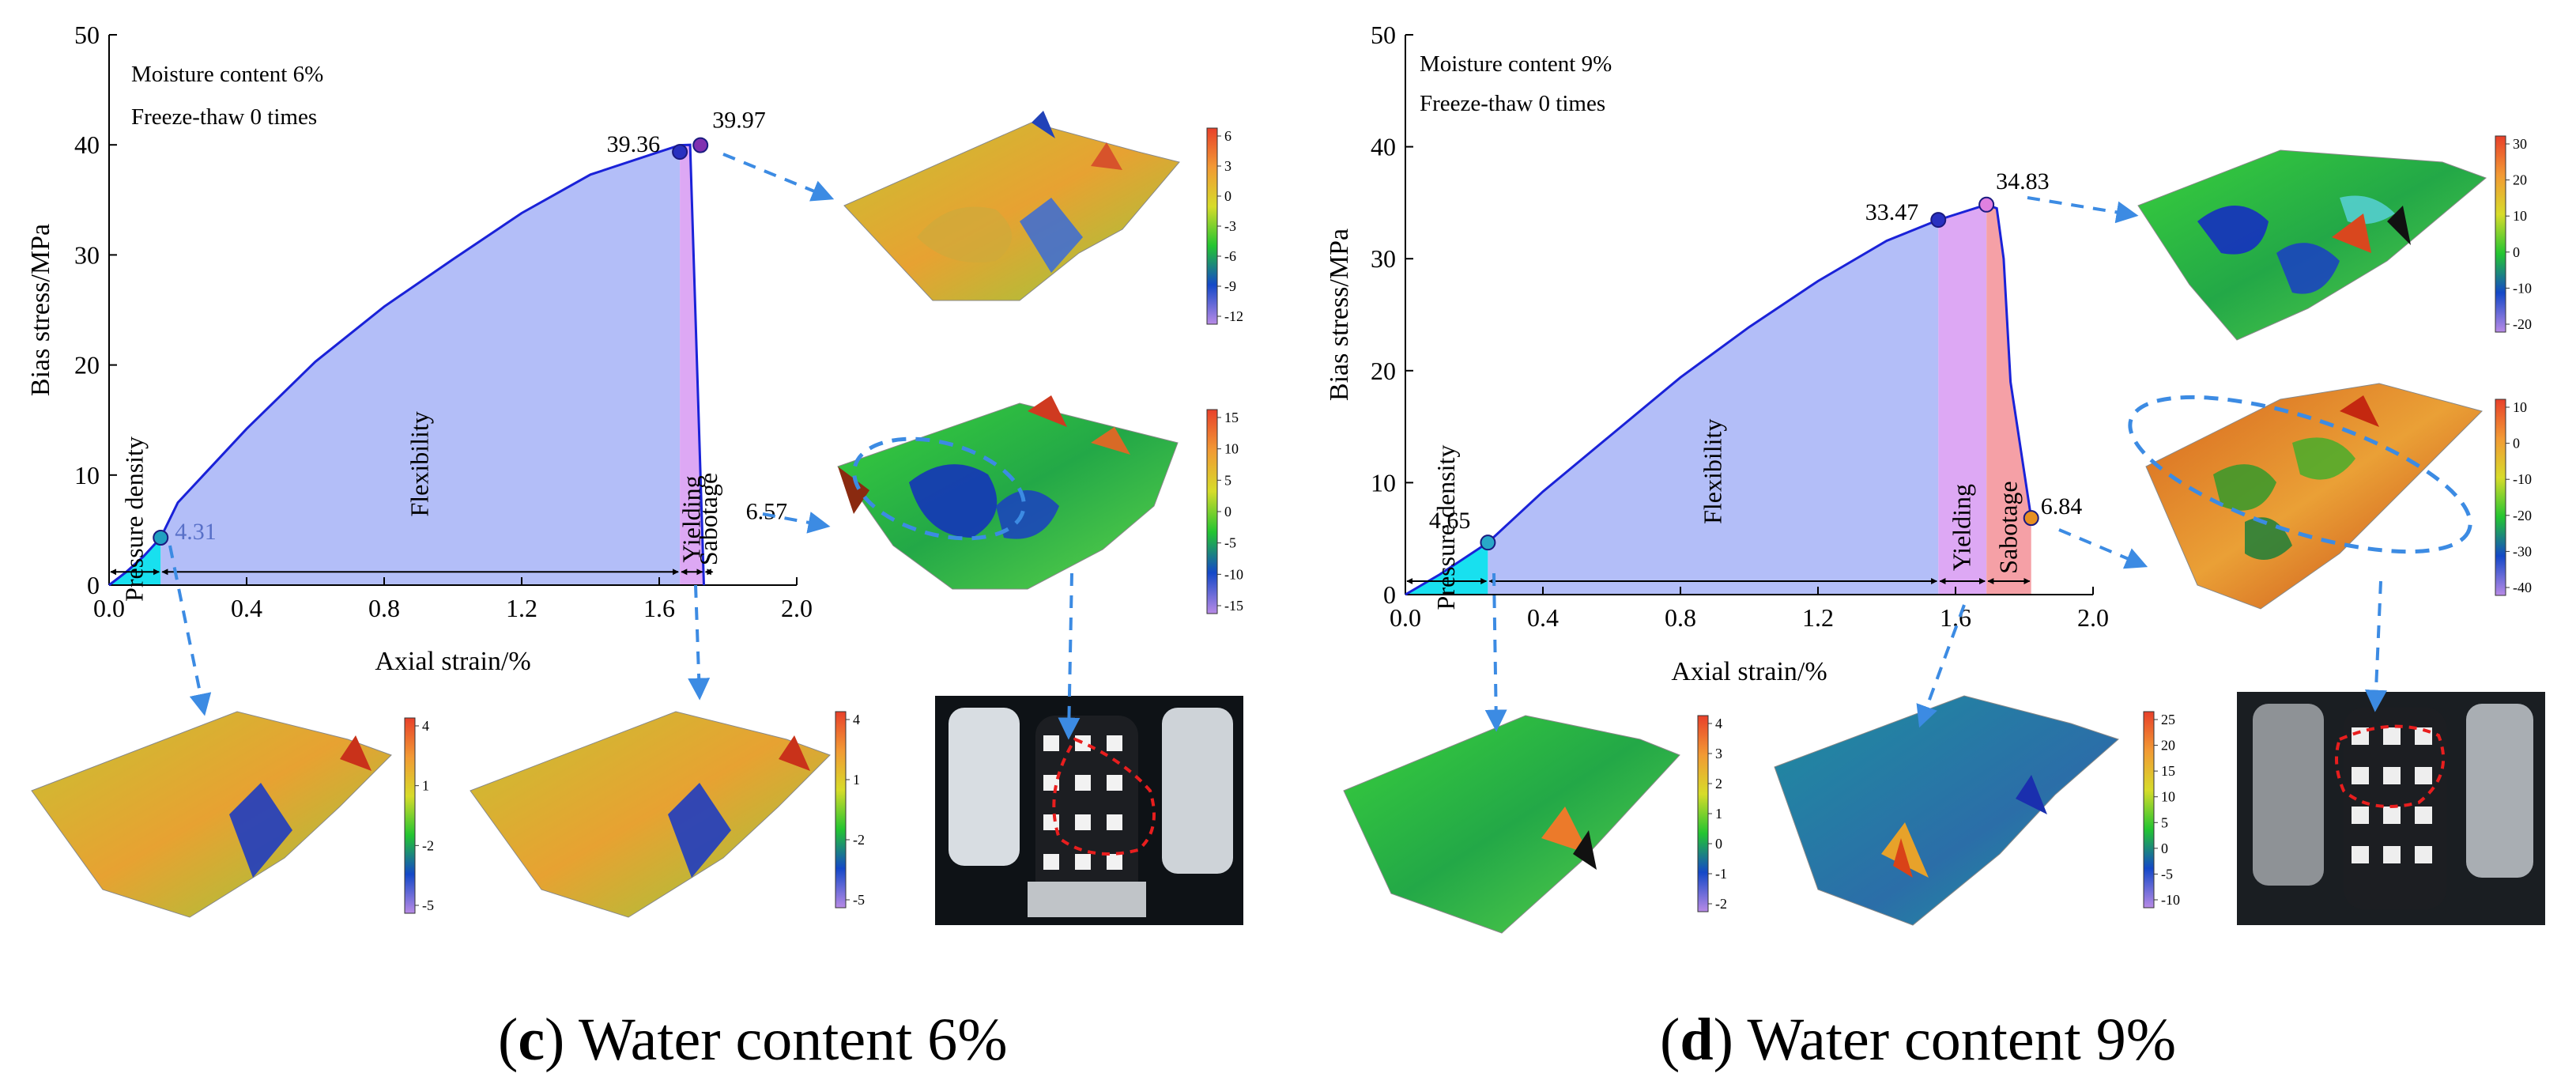 The height and width of the screenshot is (1088, 2576). I want to click on y-axis-title-c: Bias stress/MPa, so click(41, 310).